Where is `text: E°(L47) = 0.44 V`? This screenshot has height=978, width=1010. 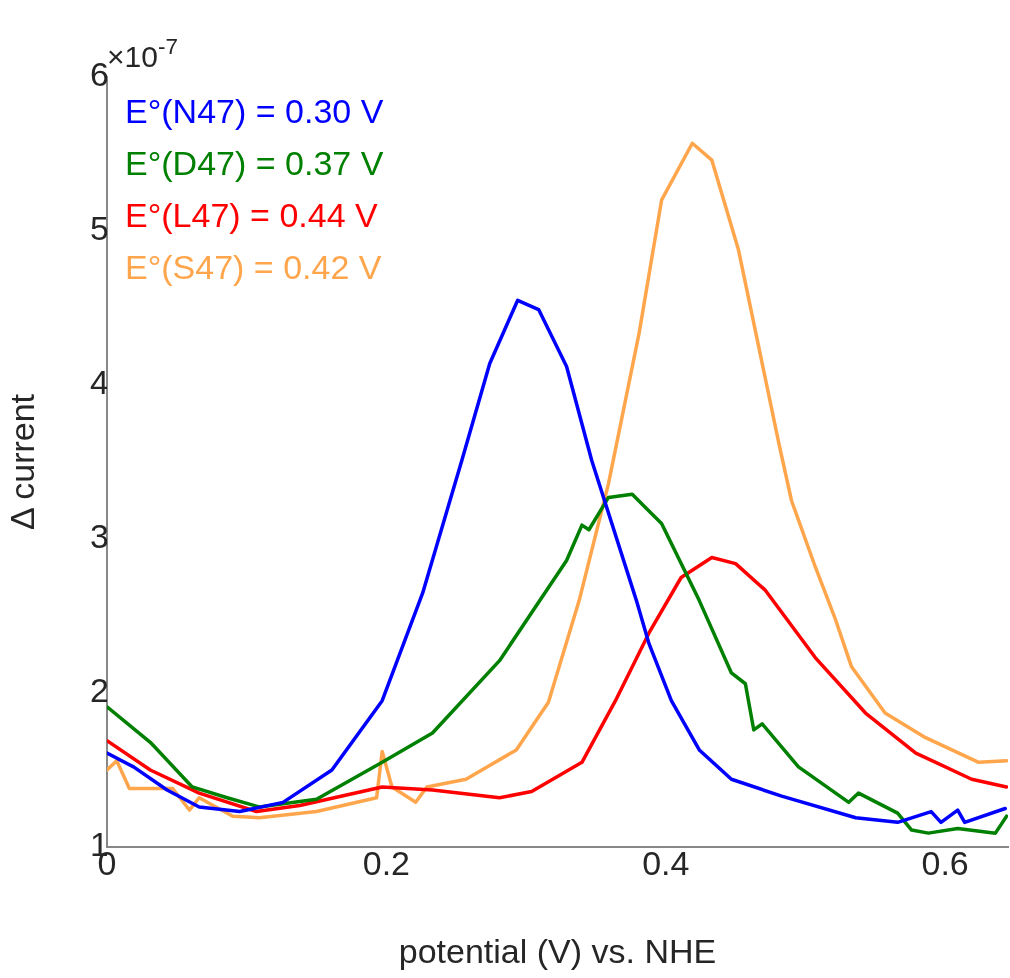 text: E°(L47) = 0.44 V is located at coordinates (252, 215).